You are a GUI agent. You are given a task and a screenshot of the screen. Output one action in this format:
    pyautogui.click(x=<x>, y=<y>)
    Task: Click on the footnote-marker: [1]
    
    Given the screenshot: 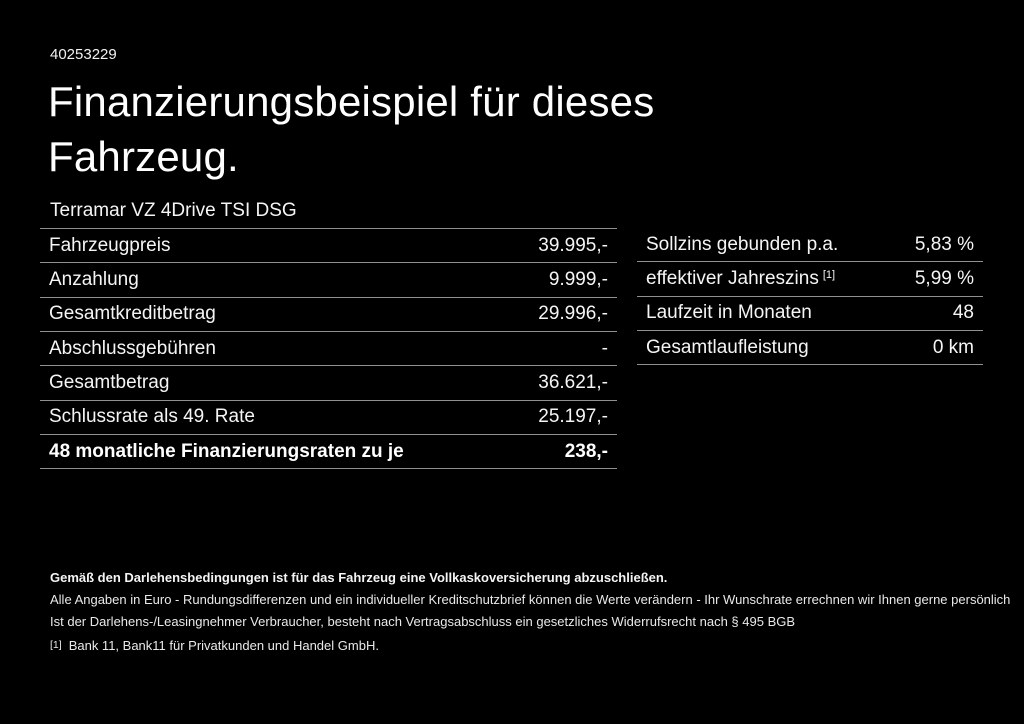 What is the action you would take?
    pyautogui.click(x=56, y=645)
    